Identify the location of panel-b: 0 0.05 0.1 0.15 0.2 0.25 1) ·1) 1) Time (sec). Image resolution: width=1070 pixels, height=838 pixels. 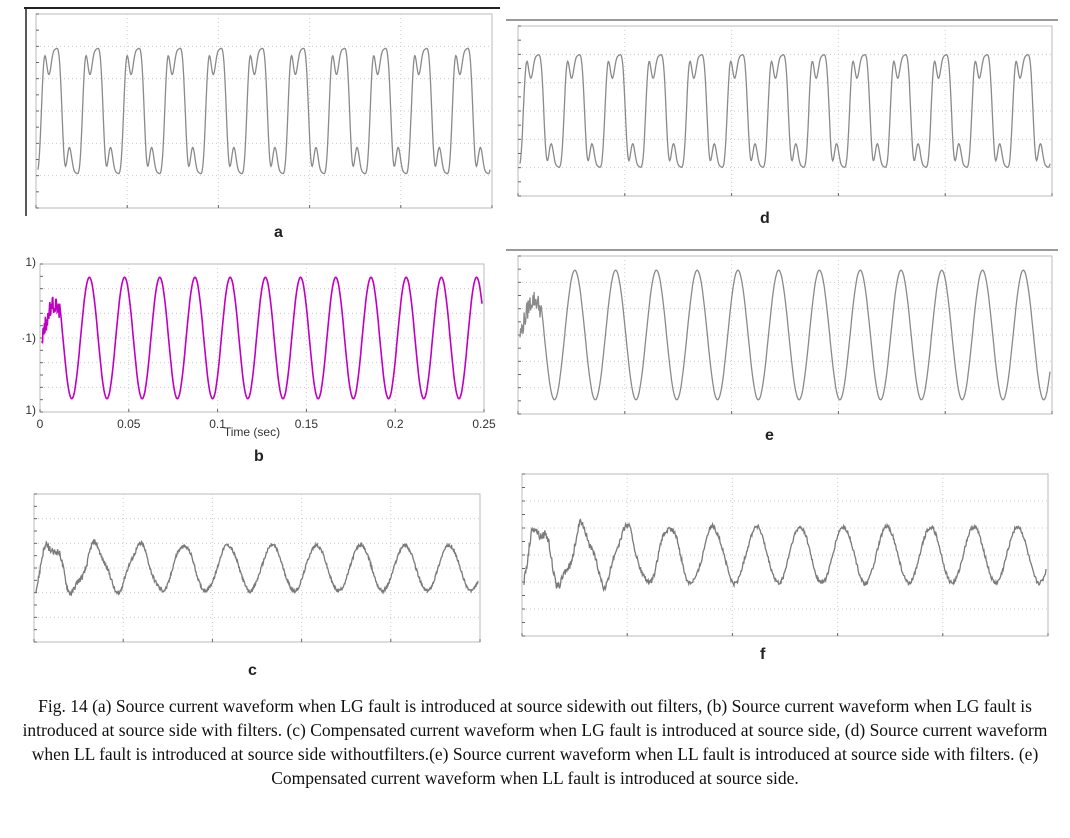
(258, 352).